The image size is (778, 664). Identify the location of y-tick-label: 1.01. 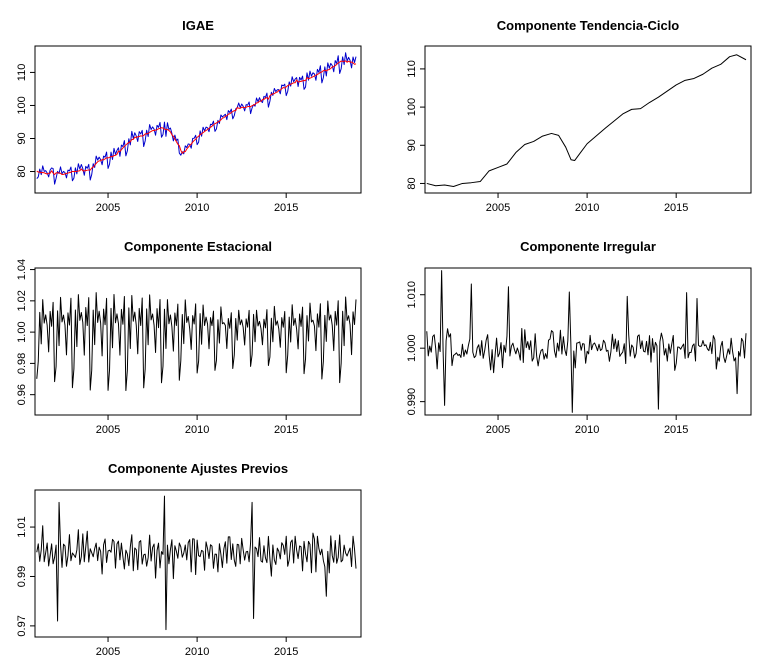
(22, 526).